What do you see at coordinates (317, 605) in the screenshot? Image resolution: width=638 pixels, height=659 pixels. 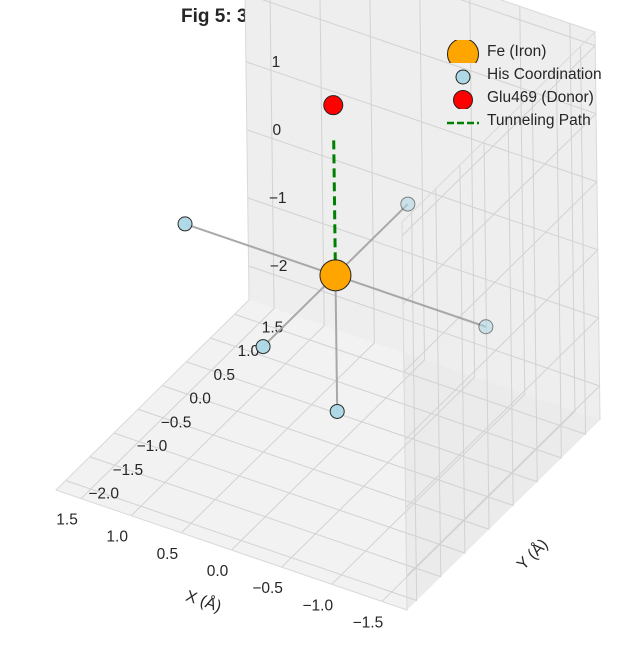 I see `x-tick-label: −1.0` at bounding box center [317, 605].